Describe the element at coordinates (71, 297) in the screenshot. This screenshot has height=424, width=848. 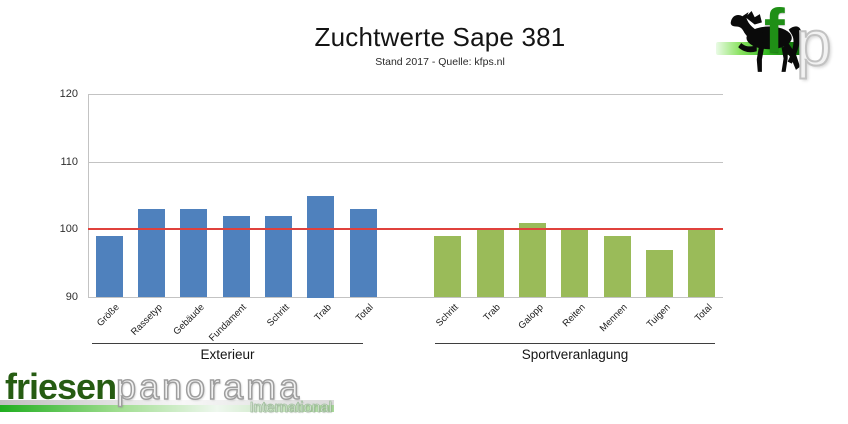
I see `y-axis-tick-label: 90` at that location.